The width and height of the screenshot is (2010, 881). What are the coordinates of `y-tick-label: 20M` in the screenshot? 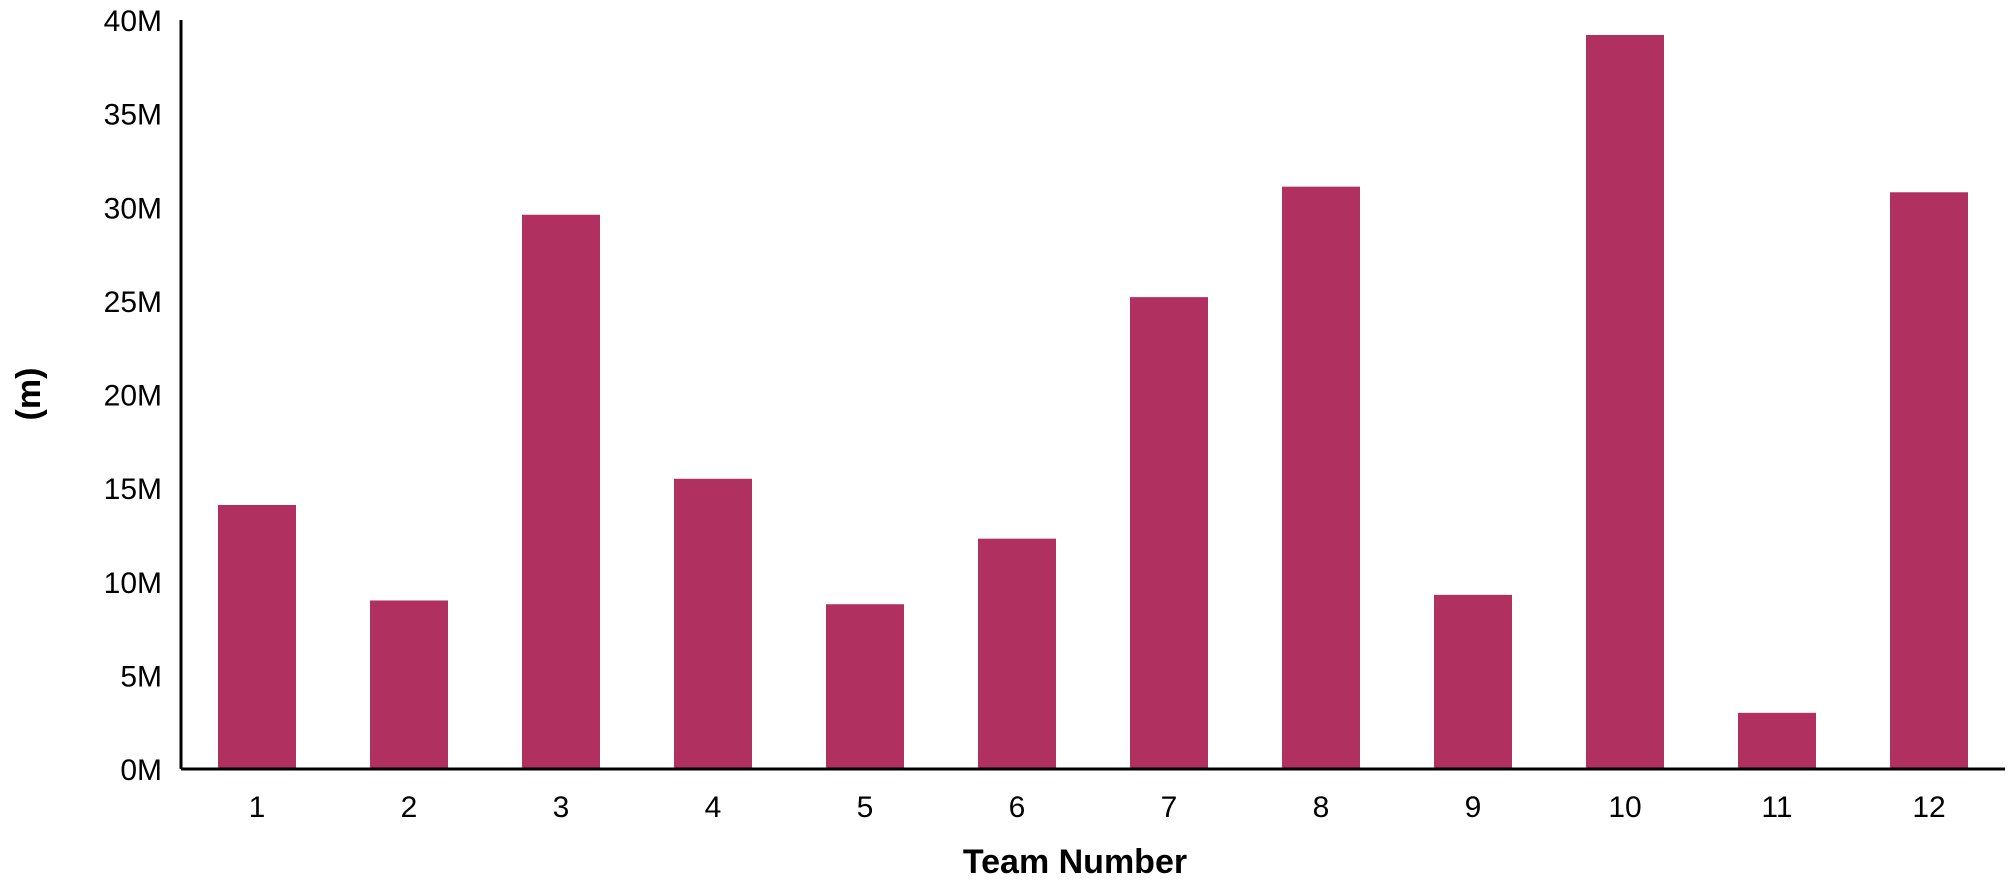 It's located at (133, 396).